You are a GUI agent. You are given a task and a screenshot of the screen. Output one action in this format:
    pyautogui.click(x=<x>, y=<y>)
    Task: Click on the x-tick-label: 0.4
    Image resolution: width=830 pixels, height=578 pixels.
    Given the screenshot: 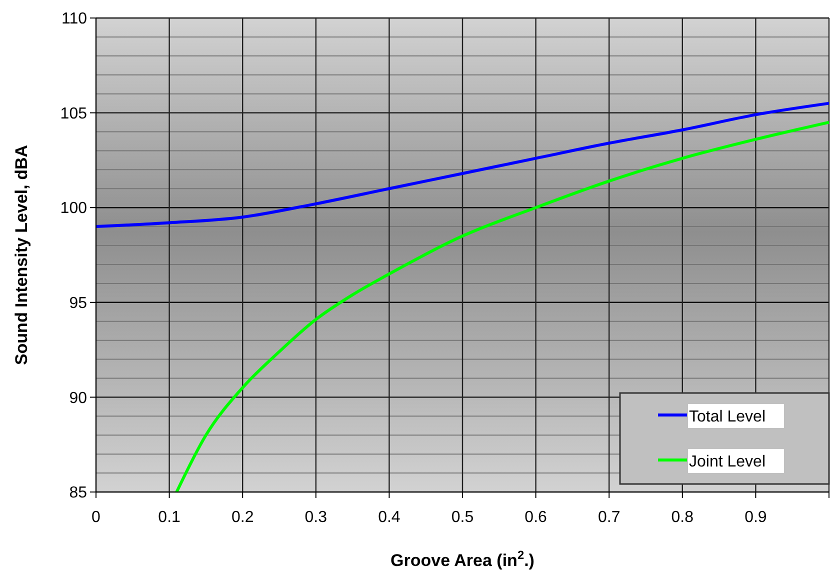 What is the action you would take?
    pyautogui.click(x=389, y=517)
    